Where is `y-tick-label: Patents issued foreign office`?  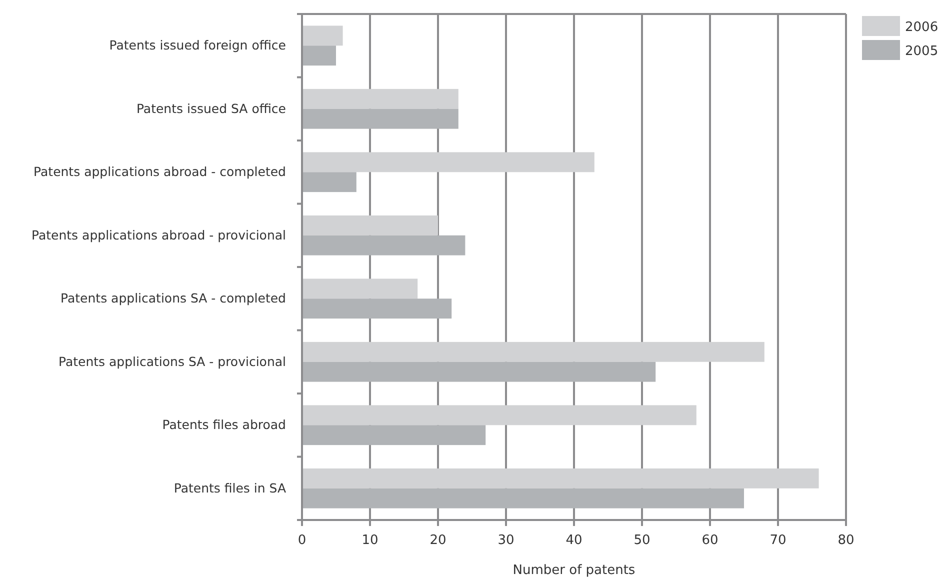
y-tick-label: Patents issued foreign office is located at coordinates (197, 45).